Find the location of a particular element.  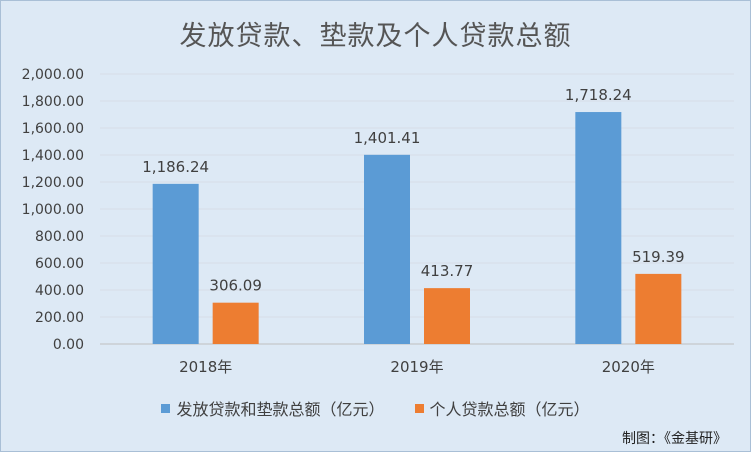

data-label: 1,718.24 is located at coordinates (598, 95).